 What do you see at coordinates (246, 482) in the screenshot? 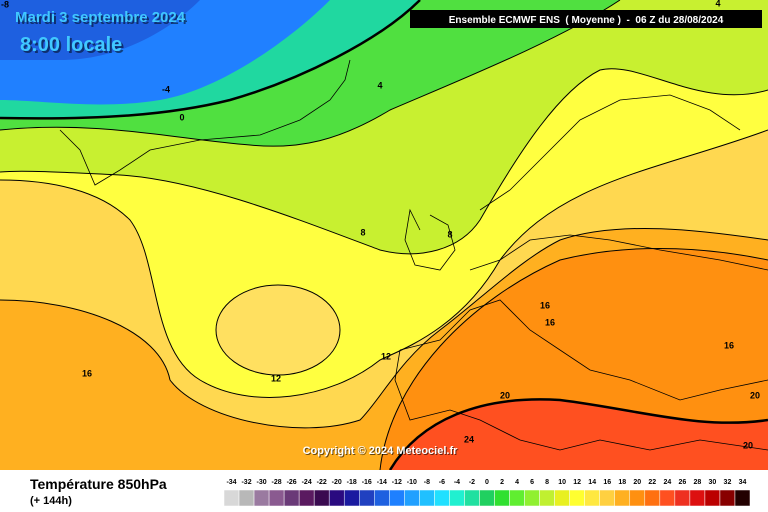
I see `scale-label: -32` at bounding box center [246, 482].